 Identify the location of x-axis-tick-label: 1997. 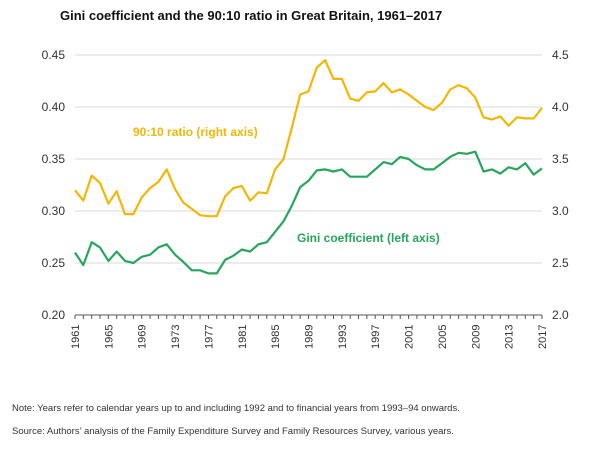
(376, 337).